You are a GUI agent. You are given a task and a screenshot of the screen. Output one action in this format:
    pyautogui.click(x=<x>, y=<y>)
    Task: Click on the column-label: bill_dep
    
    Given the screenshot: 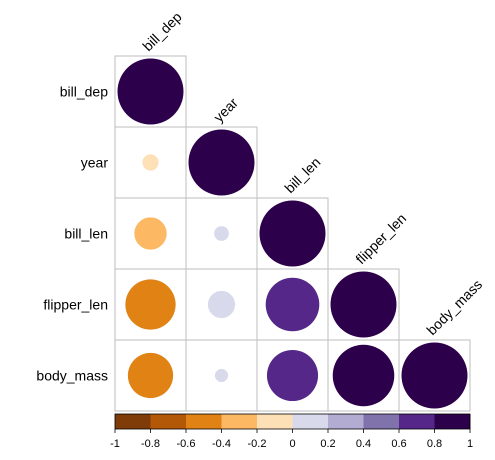 What is the action you would take?
    pyautogui.click(x=162, y=32)
    